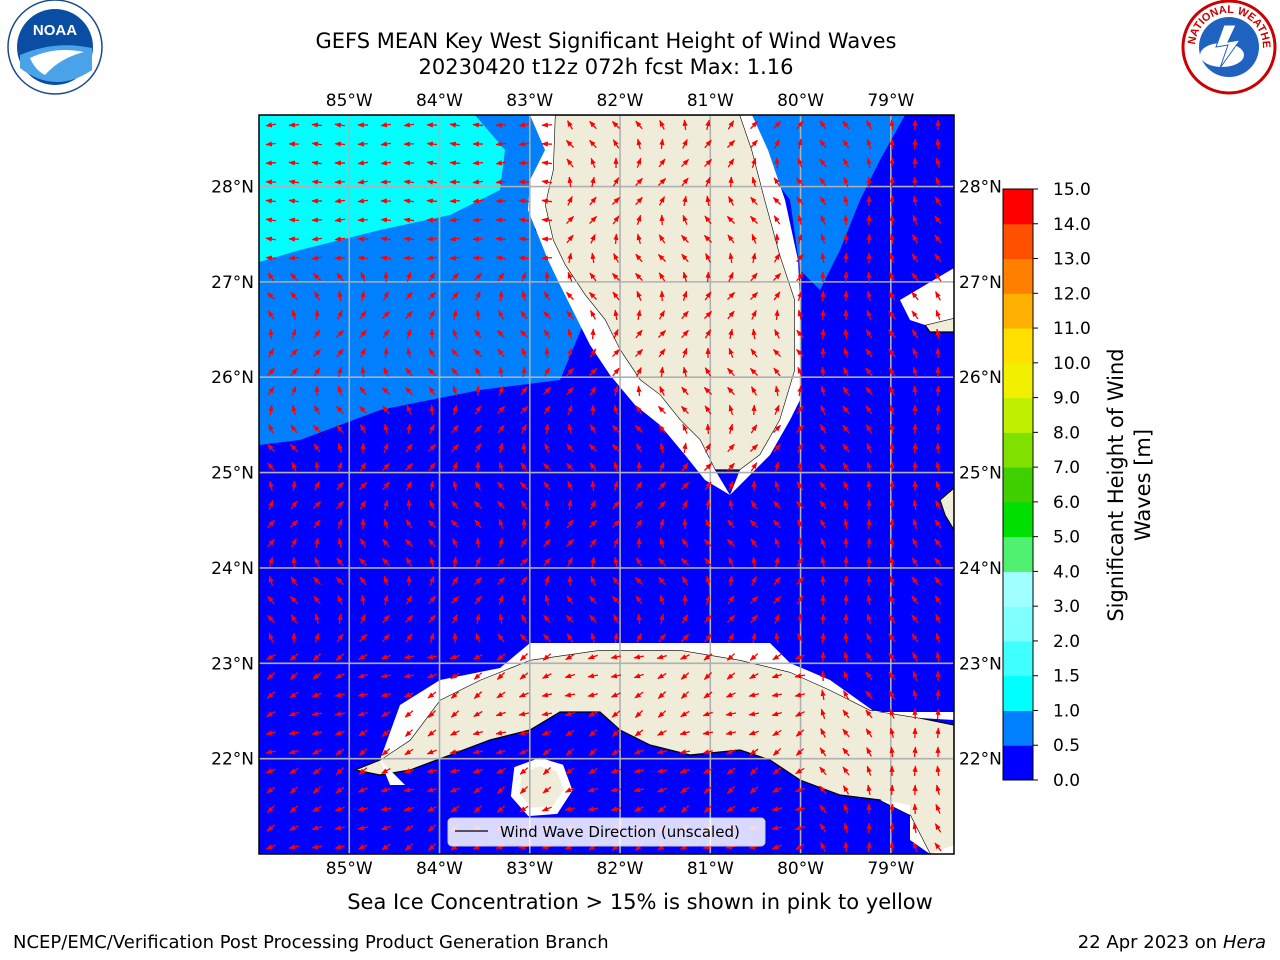 The image size is (1280, 960). What do you see at coordinates (349, 869) in the screenshot?
I see `lon-tick-bottom: 85°W` at bounding box center [349, 869].